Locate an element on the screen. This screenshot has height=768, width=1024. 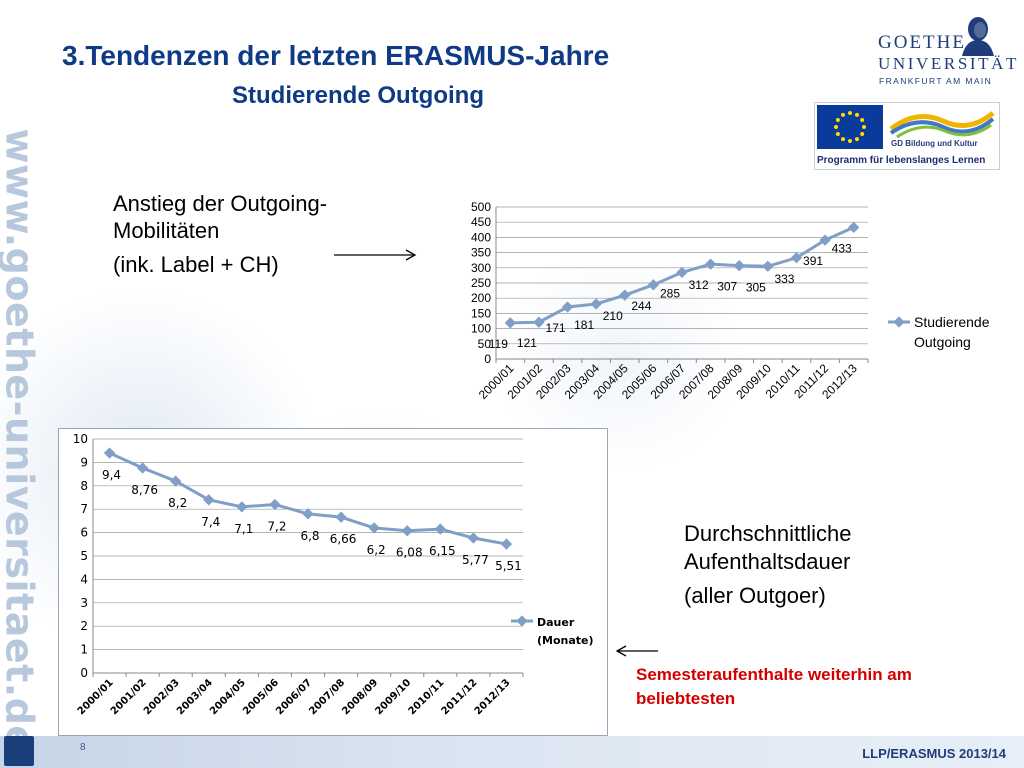
logo-goethe-text: GOETHE is located at coordinates (922, 42).